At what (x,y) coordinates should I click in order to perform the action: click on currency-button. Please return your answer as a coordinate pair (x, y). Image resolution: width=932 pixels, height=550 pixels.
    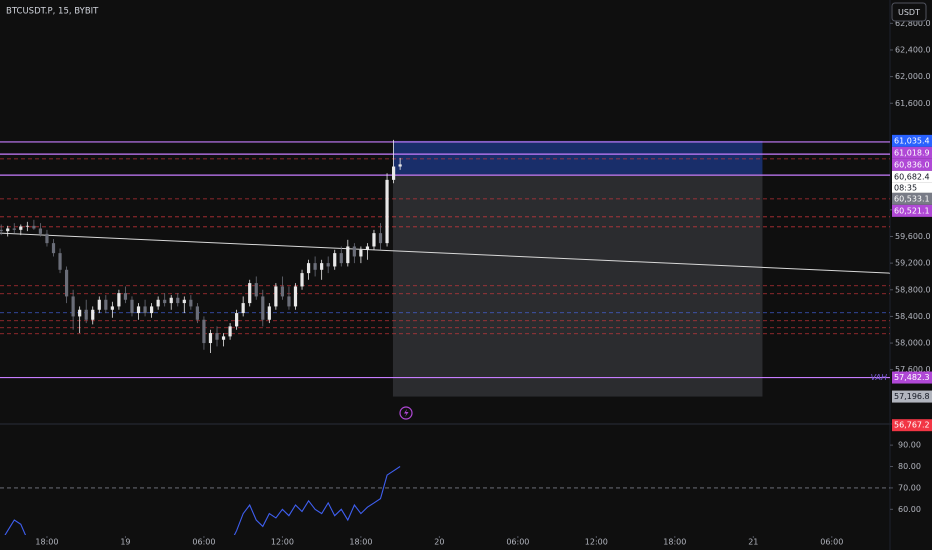
    Looking at the image, I should click on (909, 12).